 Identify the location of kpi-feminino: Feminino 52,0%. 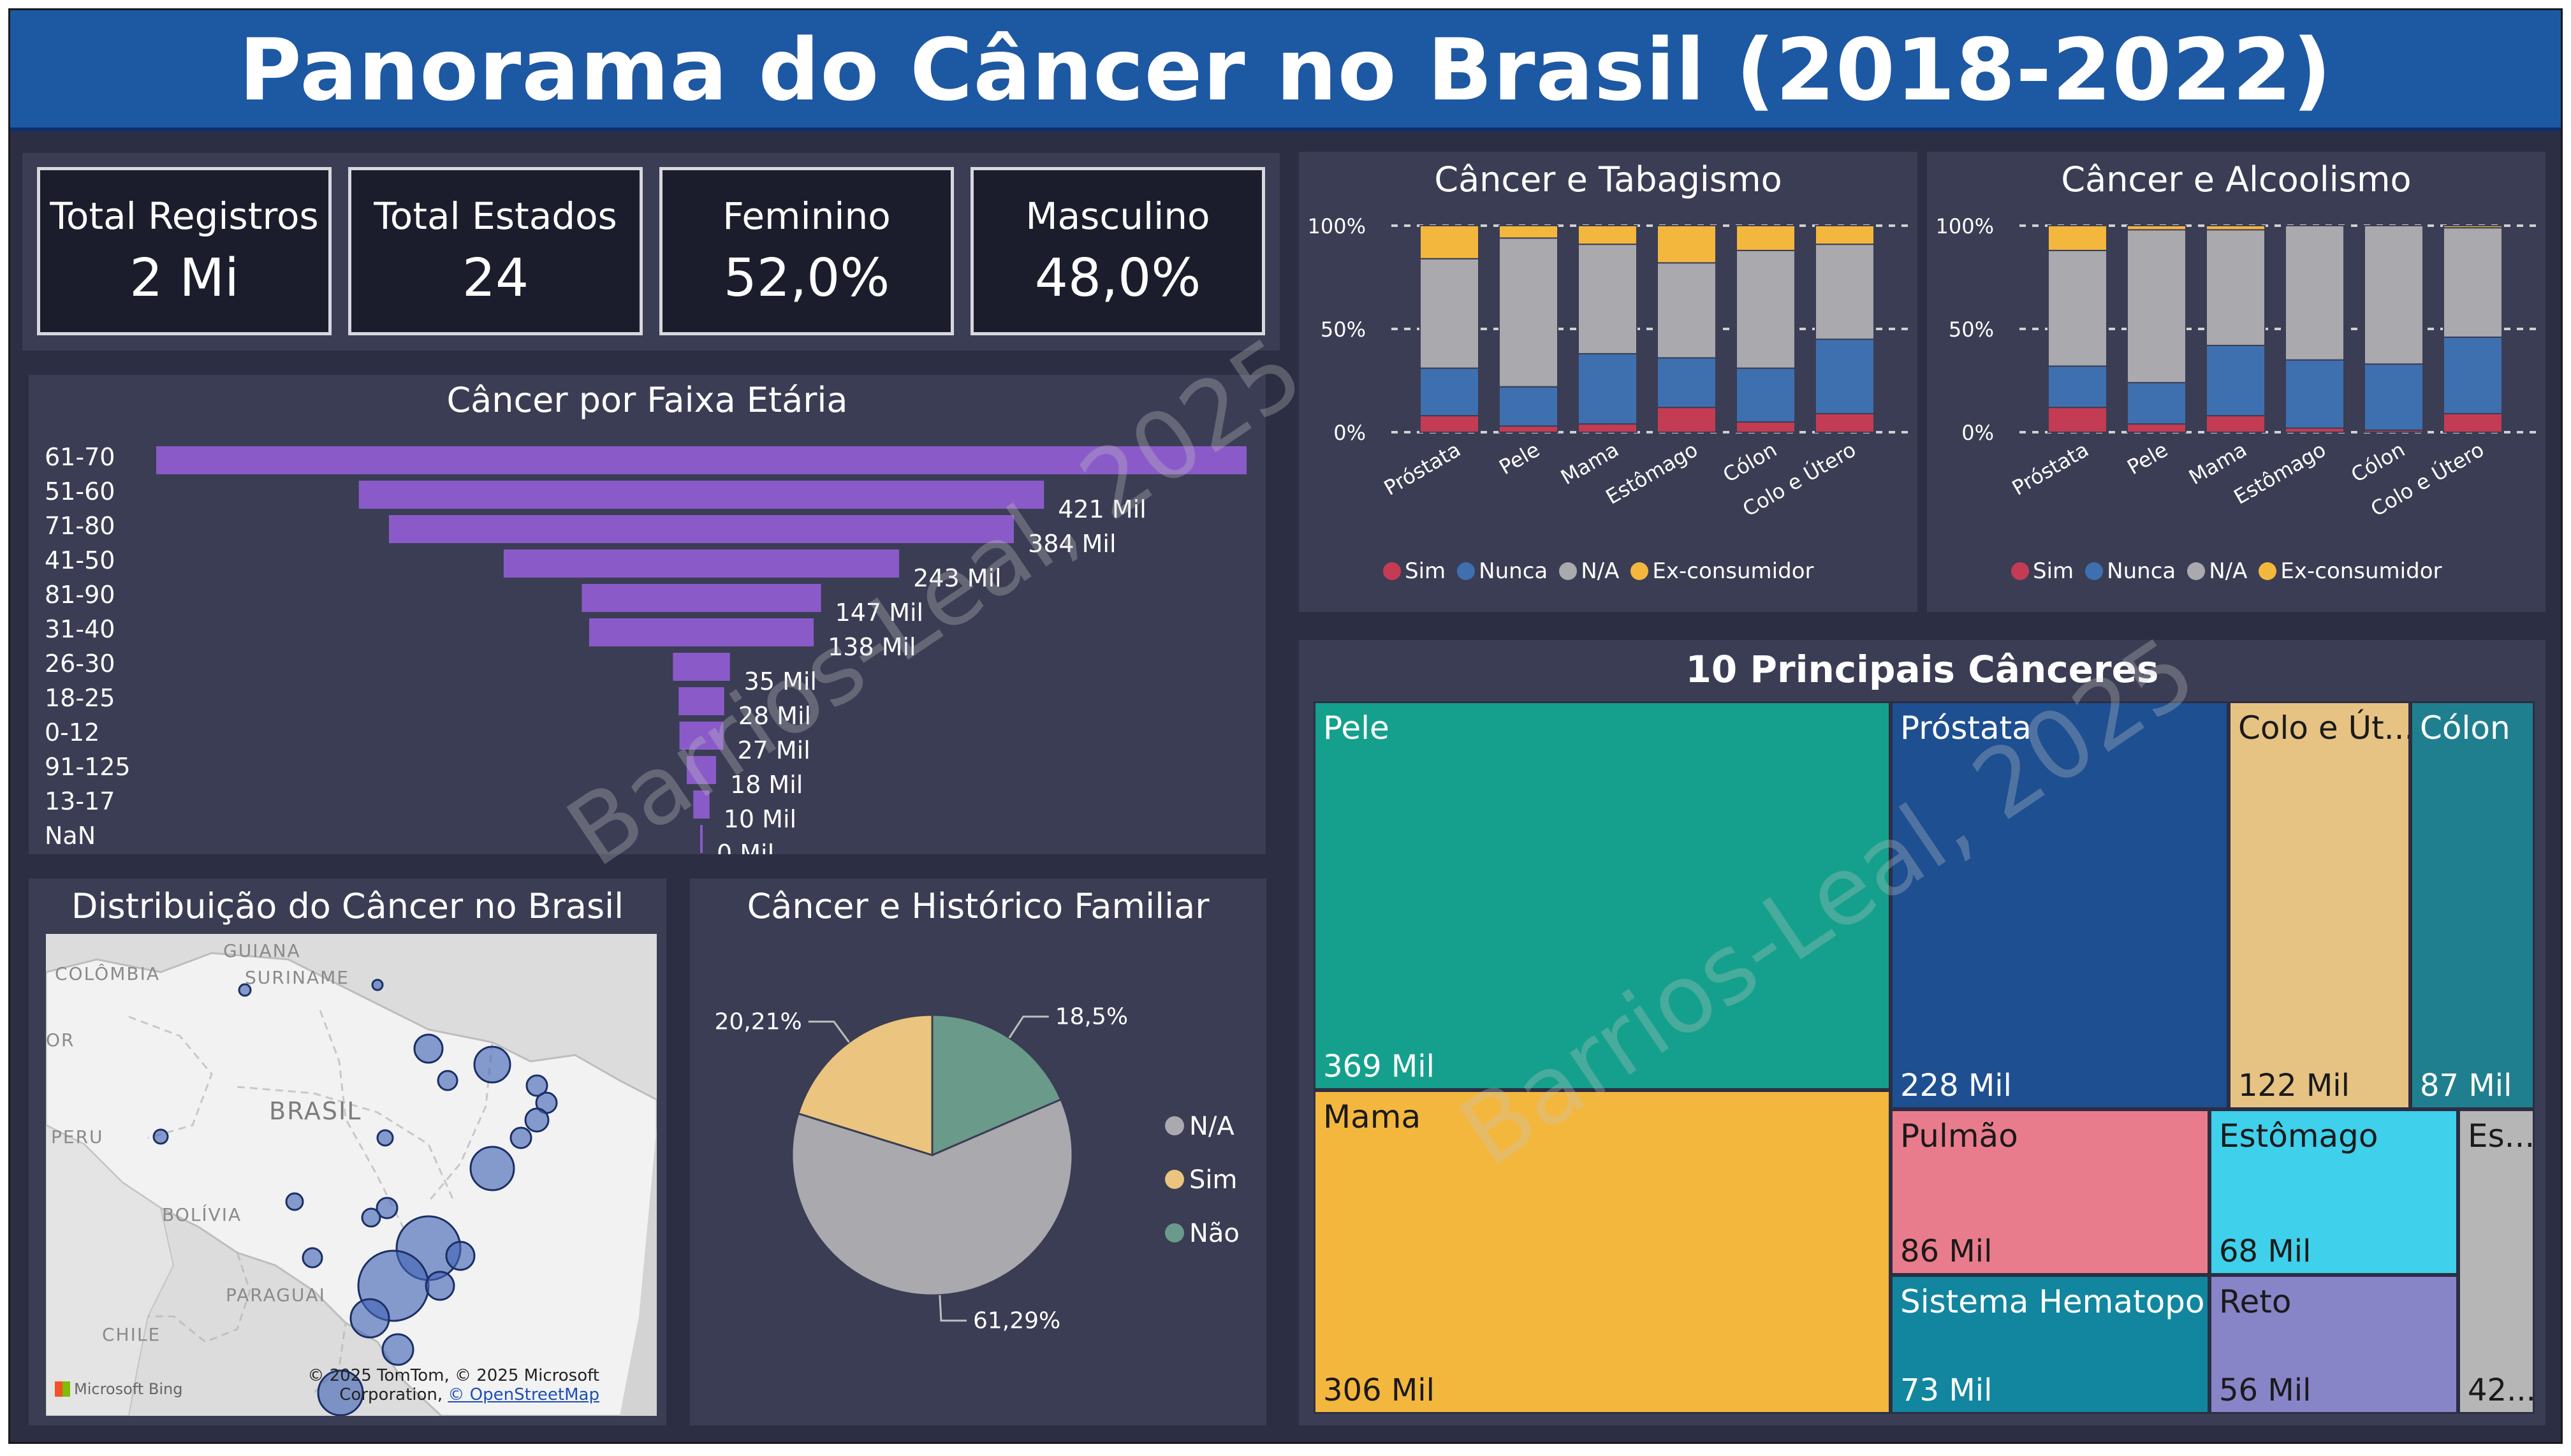
(806, 251).